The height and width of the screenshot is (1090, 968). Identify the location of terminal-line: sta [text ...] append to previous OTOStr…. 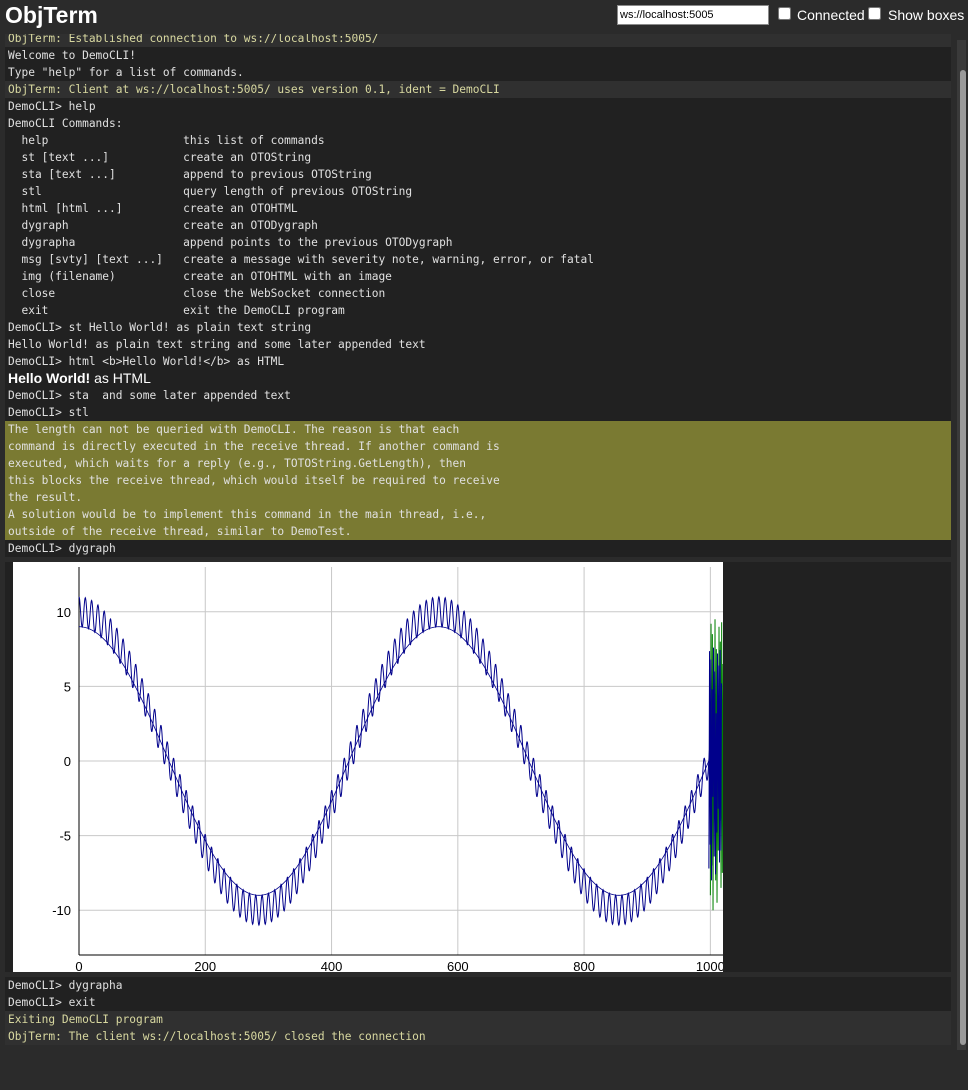
(190, 174).